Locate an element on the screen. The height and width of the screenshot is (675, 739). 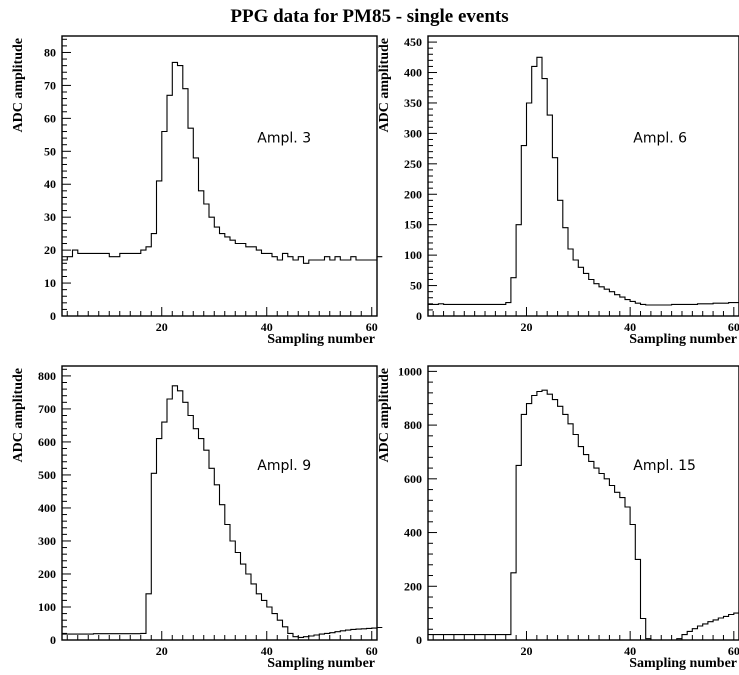
y-tick-label: 10 is located at coordinates (50, 283).